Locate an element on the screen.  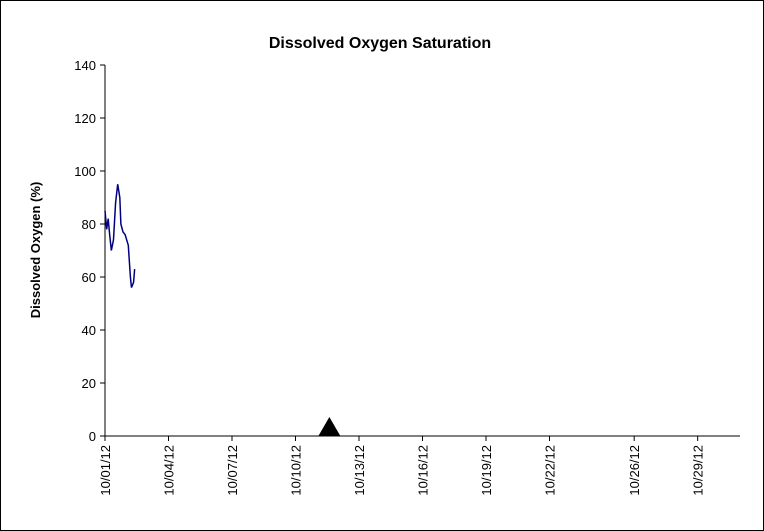
y-tick-label: 20 is located at coordinates (89, 383).